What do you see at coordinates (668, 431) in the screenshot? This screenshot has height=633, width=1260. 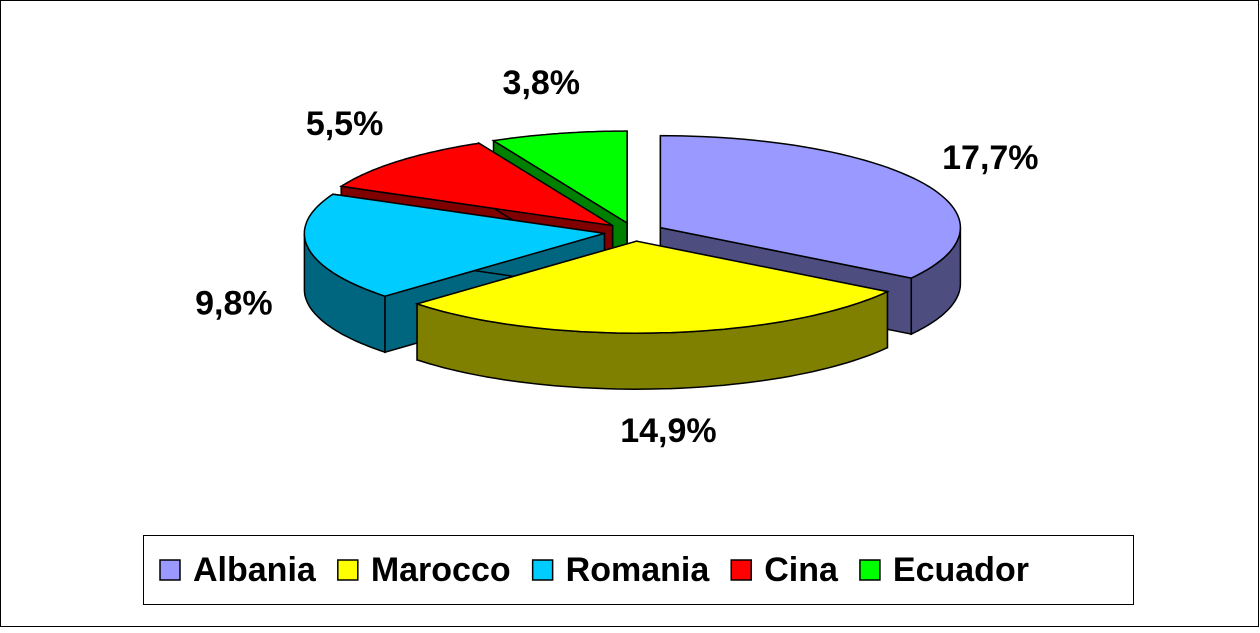 I see `data-label: 14,9%` at bounding box center [668, 431].